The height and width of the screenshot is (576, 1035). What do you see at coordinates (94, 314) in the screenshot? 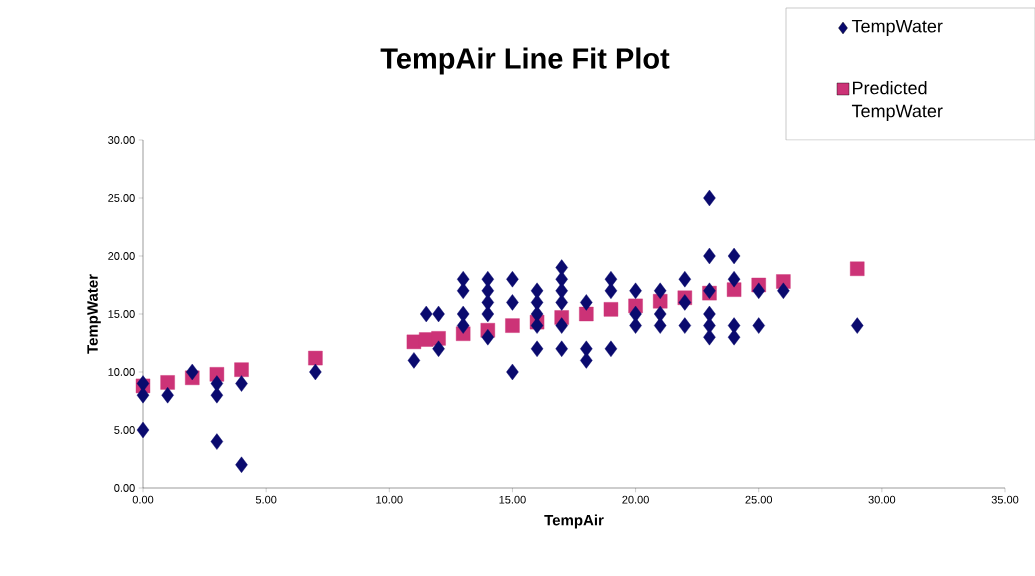
I see `y-axis-title: TempWater` at bounding box center [94, 314].